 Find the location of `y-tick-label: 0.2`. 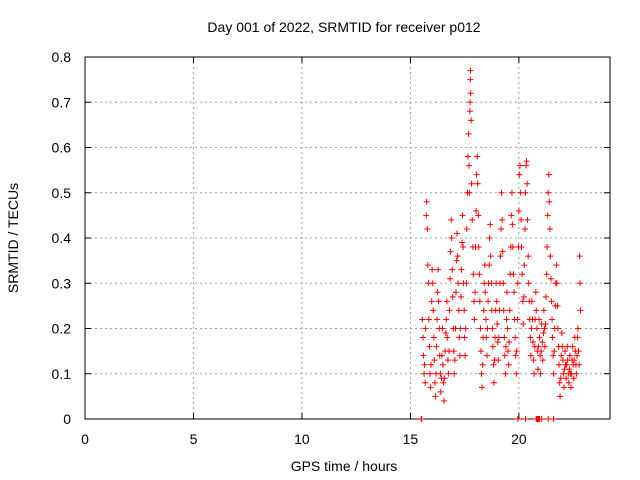

y-tick-label: 0.2 is located at coordinates (62, 329).